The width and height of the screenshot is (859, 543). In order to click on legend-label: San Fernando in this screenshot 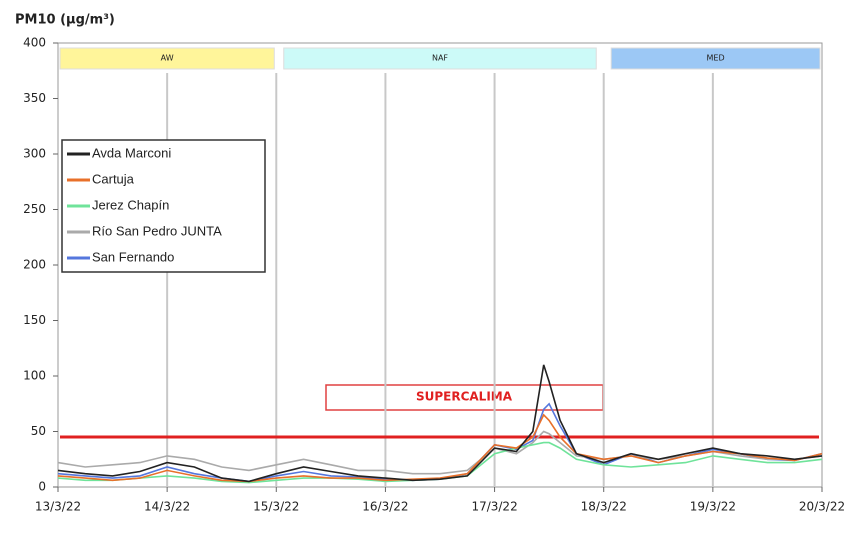, I will do `click(133, 256)`.